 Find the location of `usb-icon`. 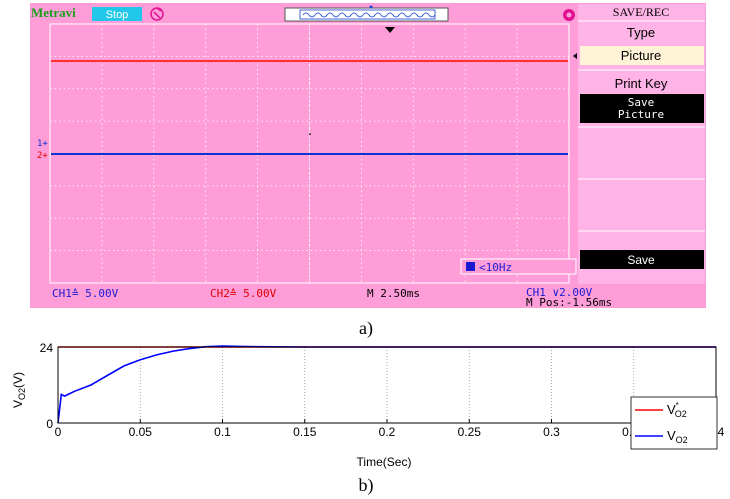

usb-icon is located at coordinates (569, 15).